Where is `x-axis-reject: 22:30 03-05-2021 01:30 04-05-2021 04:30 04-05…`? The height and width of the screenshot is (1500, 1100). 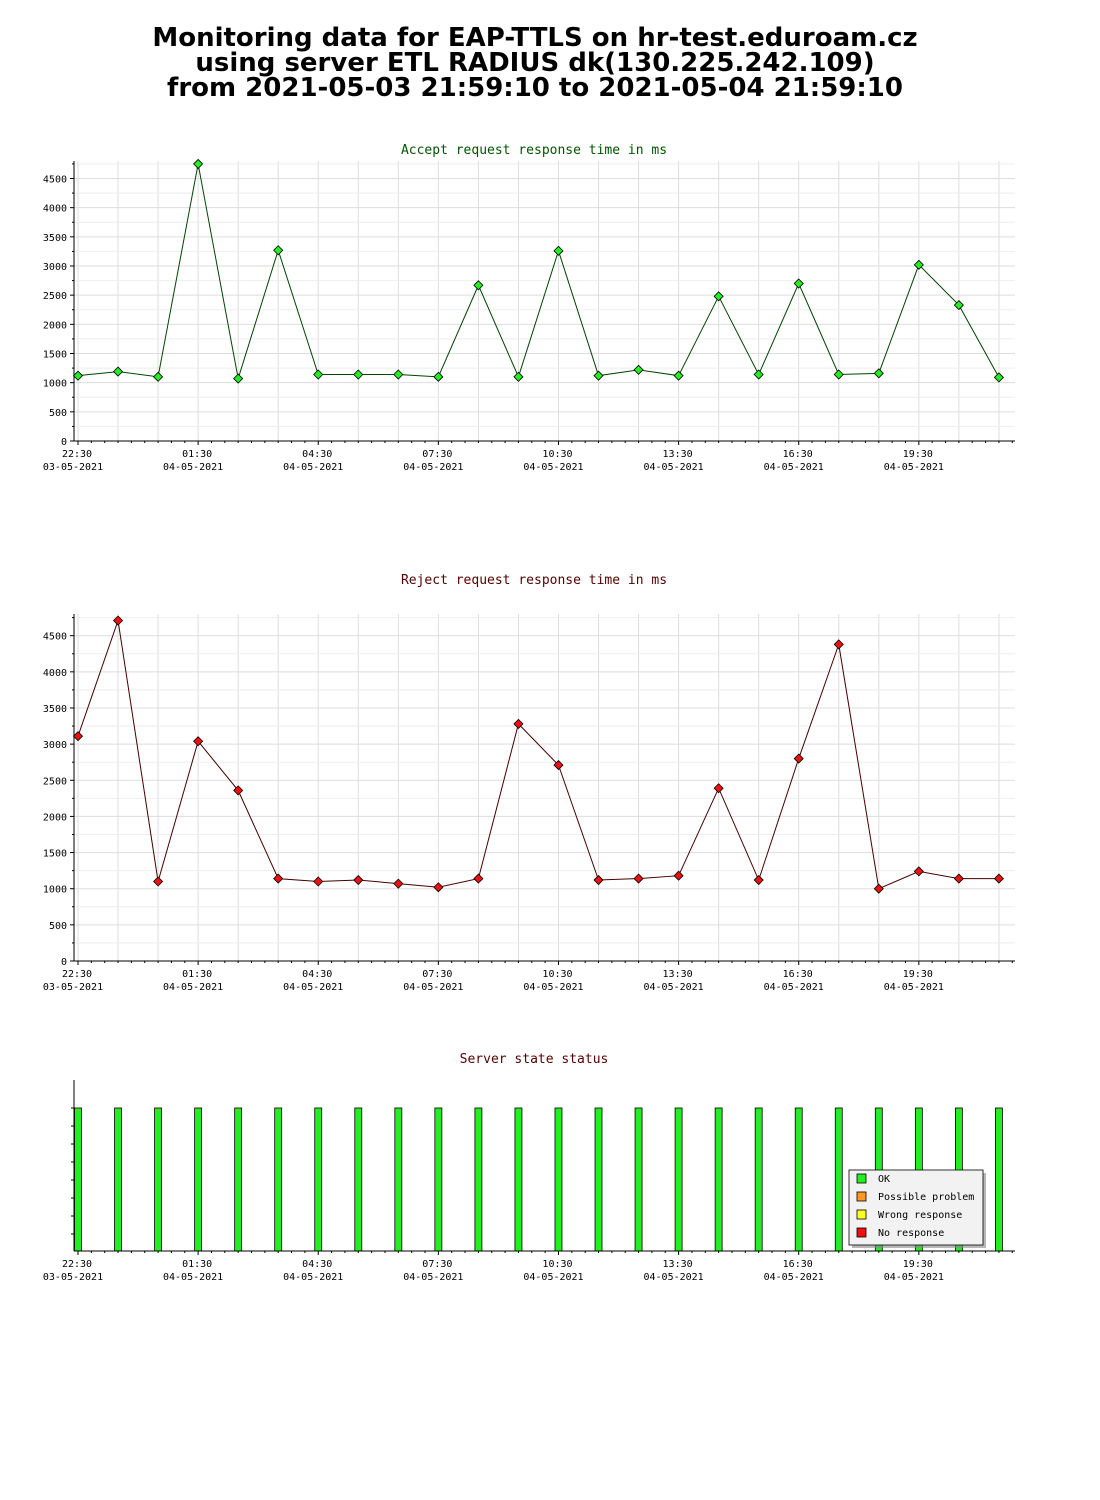 x-axis-reject: 22:30 03-05-2021 01:30 04-05-2021 04:30 04-05… is located at coordinates (529, 976).